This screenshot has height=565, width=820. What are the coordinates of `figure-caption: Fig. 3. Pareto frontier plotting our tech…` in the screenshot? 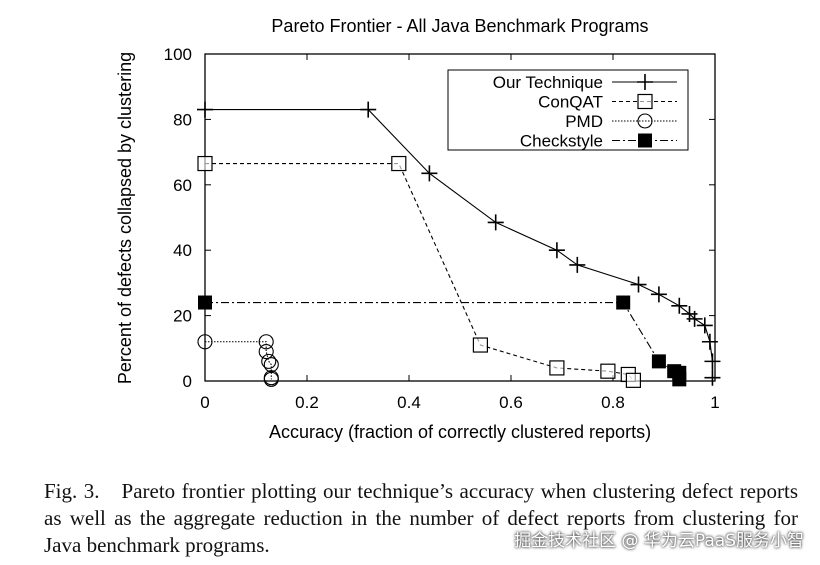 It's located at (421, 518).